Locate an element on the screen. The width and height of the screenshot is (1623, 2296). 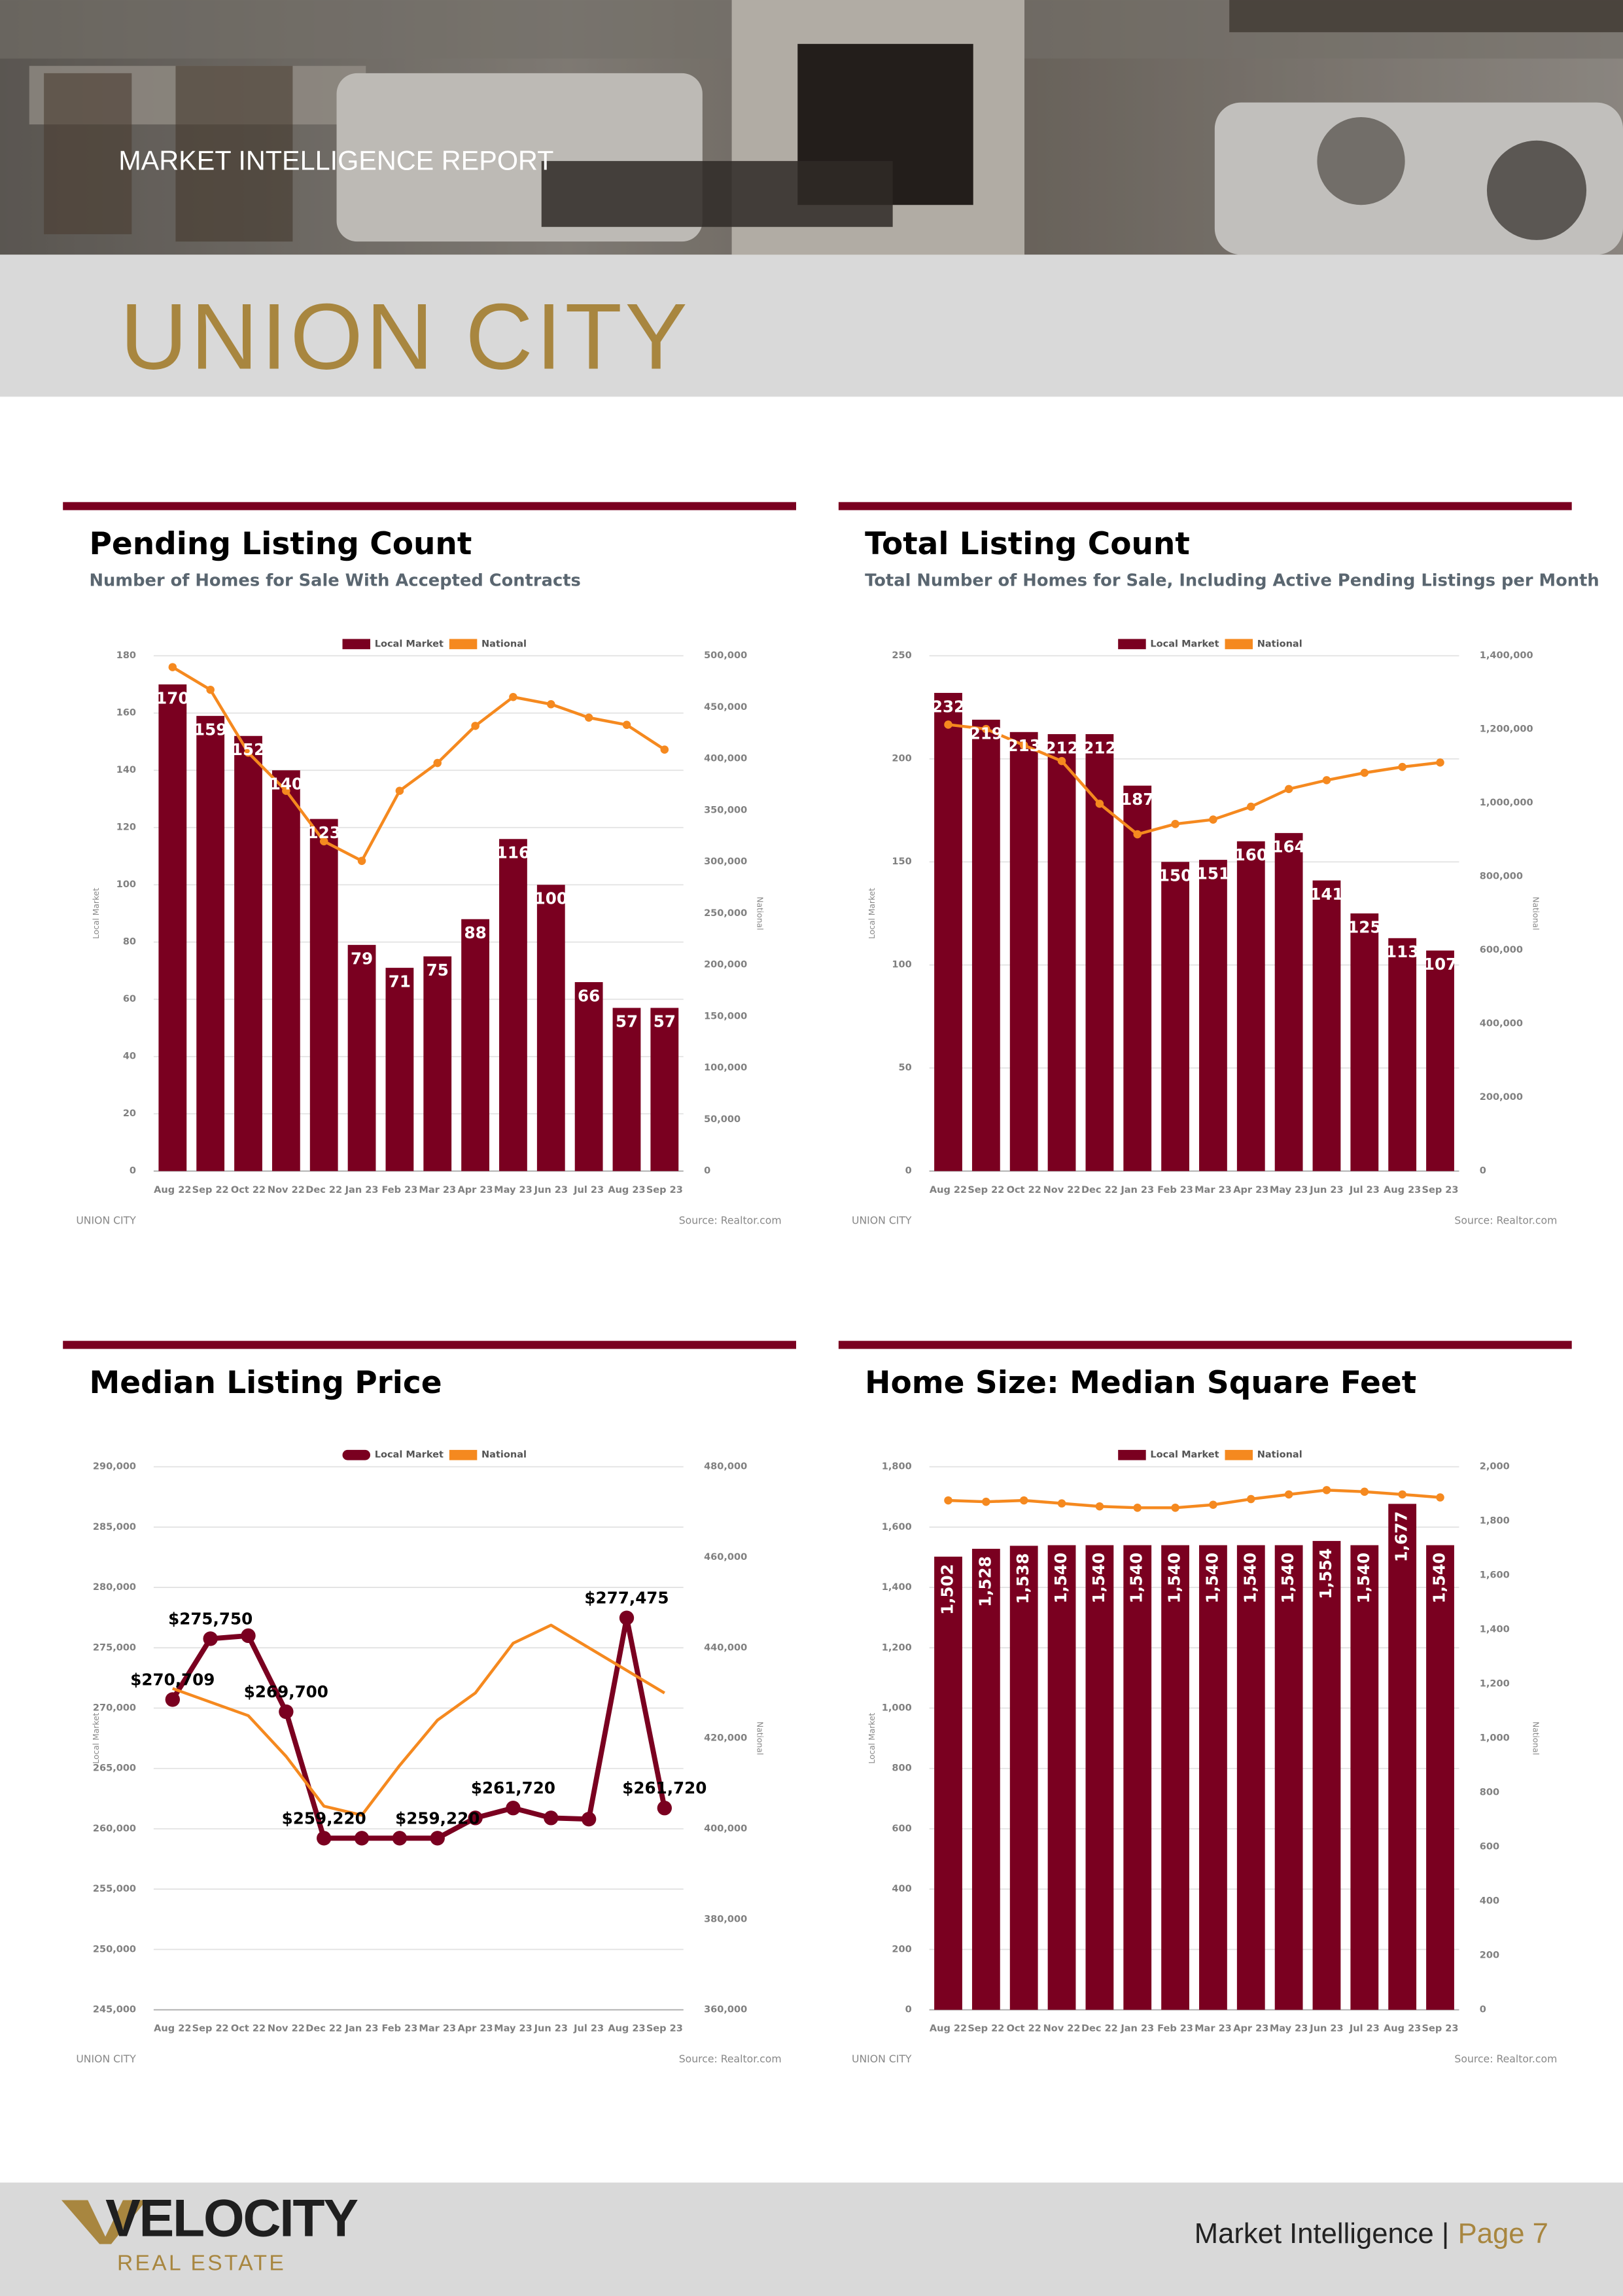
y2-tick-label: 1,600 is located at coordinates (1495, 1575).